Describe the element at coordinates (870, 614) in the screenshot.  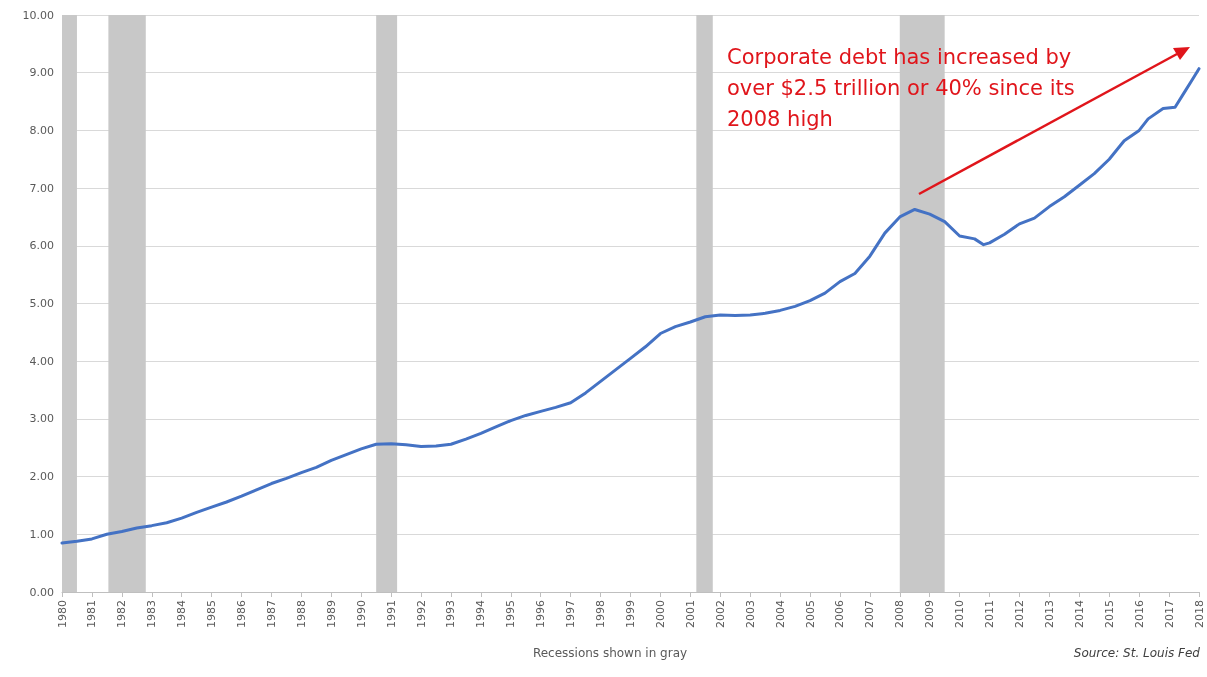
I see `x-tick-label: 2007` at that location.